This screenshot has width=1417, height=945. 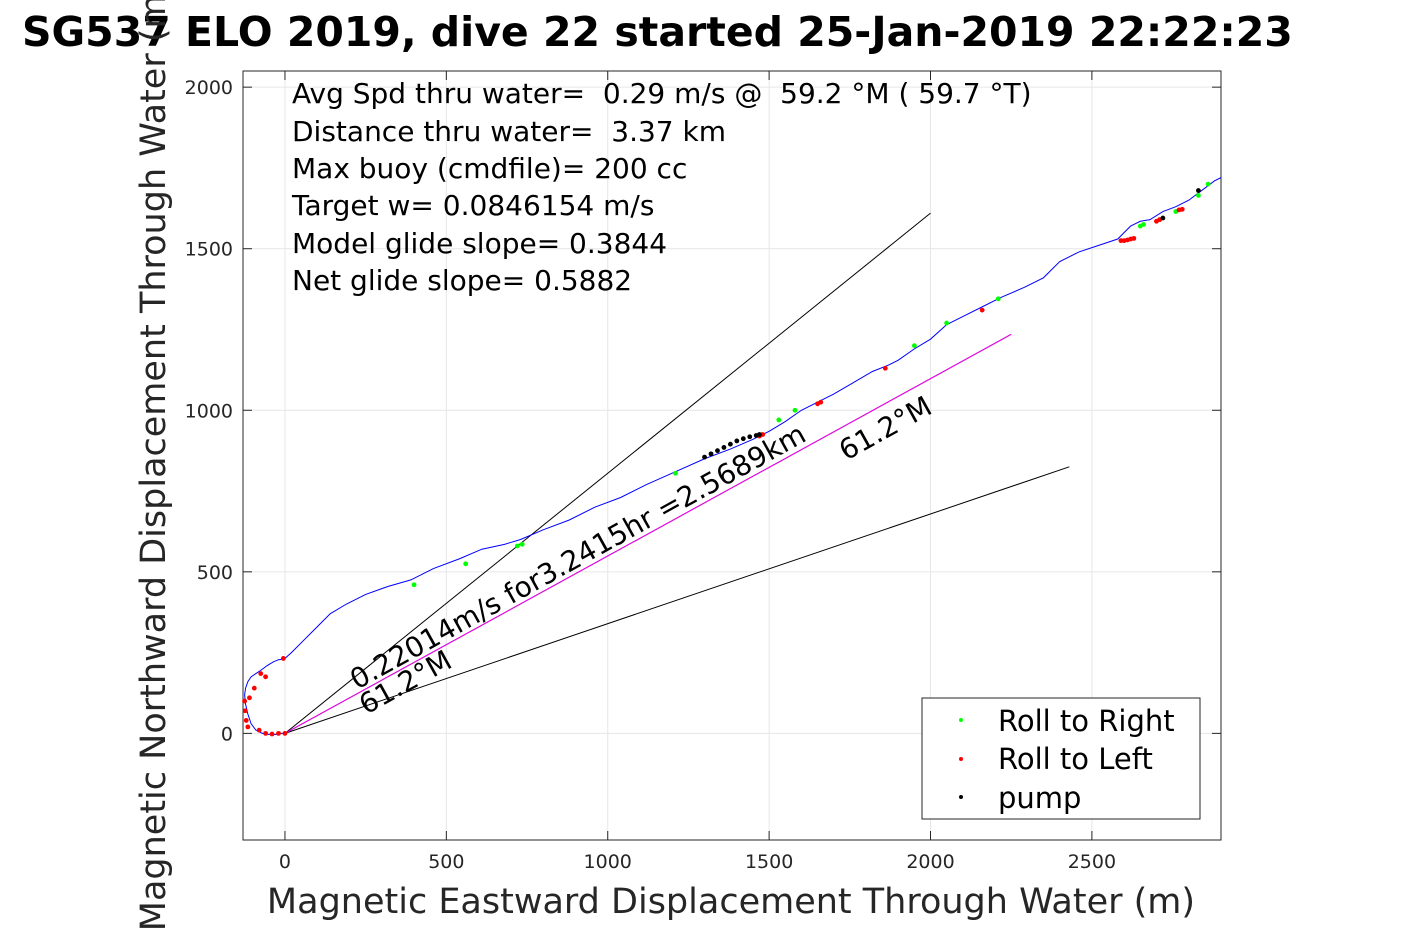 I want to click on legend-label-right: Roll to Right, so click(x=1086, y=721).